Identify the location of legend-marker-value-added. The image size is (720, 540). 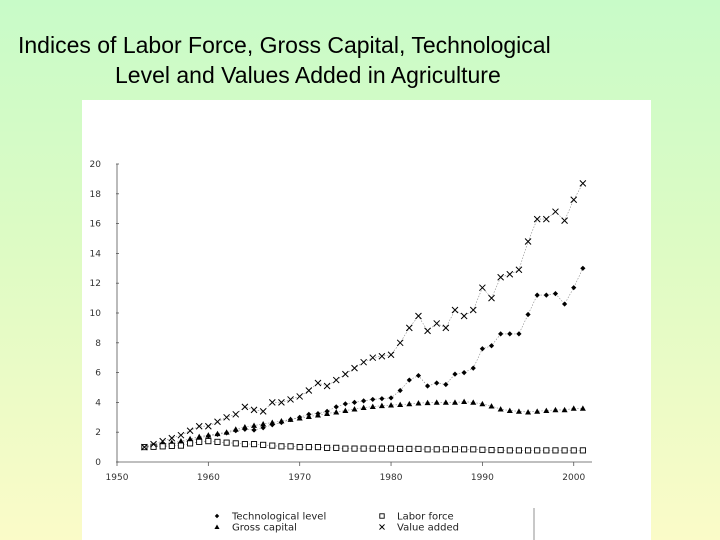
(382, 527).